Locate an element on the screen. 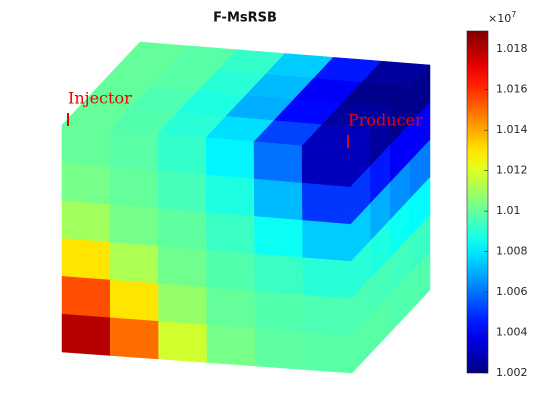 This screenshot has width=560, height=420. colorbar-tick-label: 1.006 is located at coordinates (512, 291).